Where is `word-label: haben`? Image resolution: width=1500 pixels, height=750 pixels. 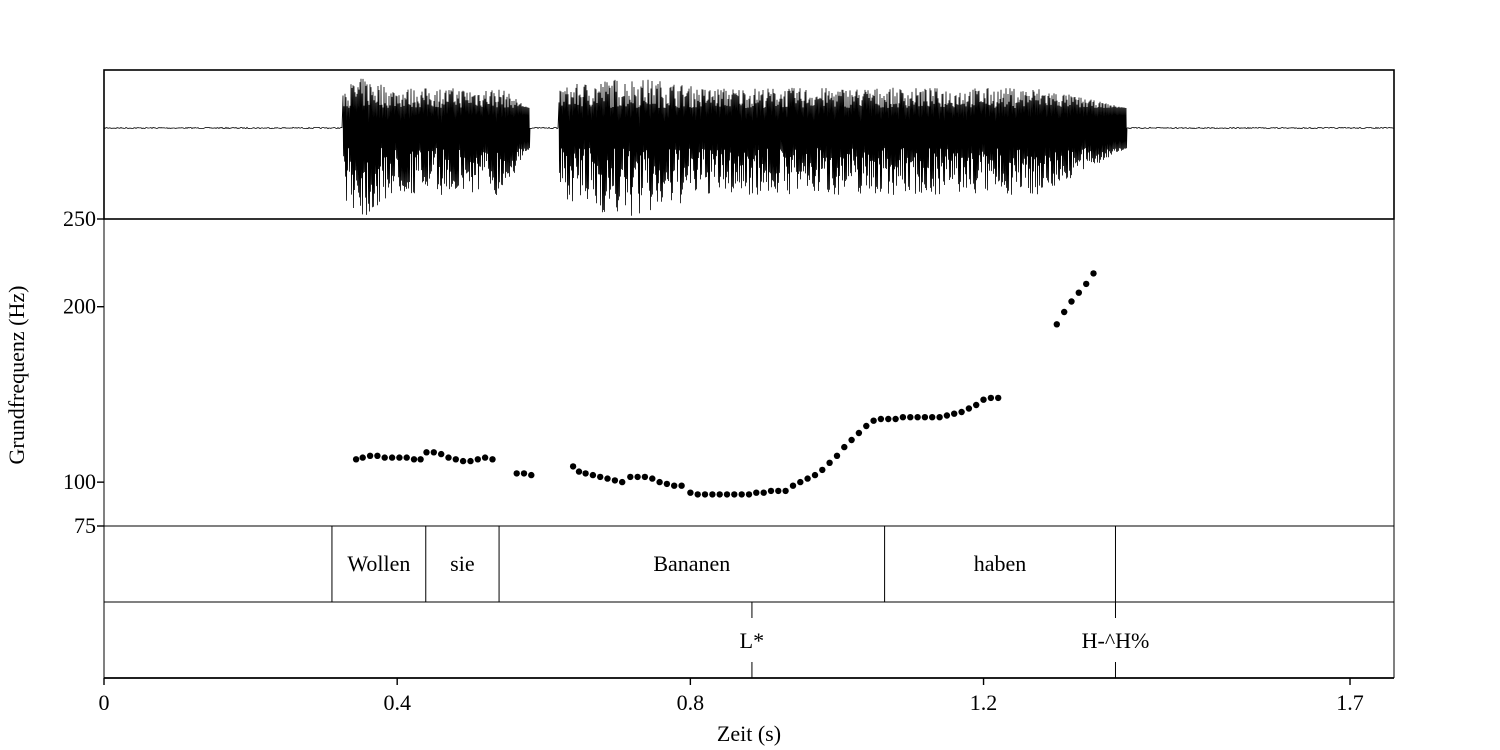
word-label: haben is located at coordinates (1000, 563).